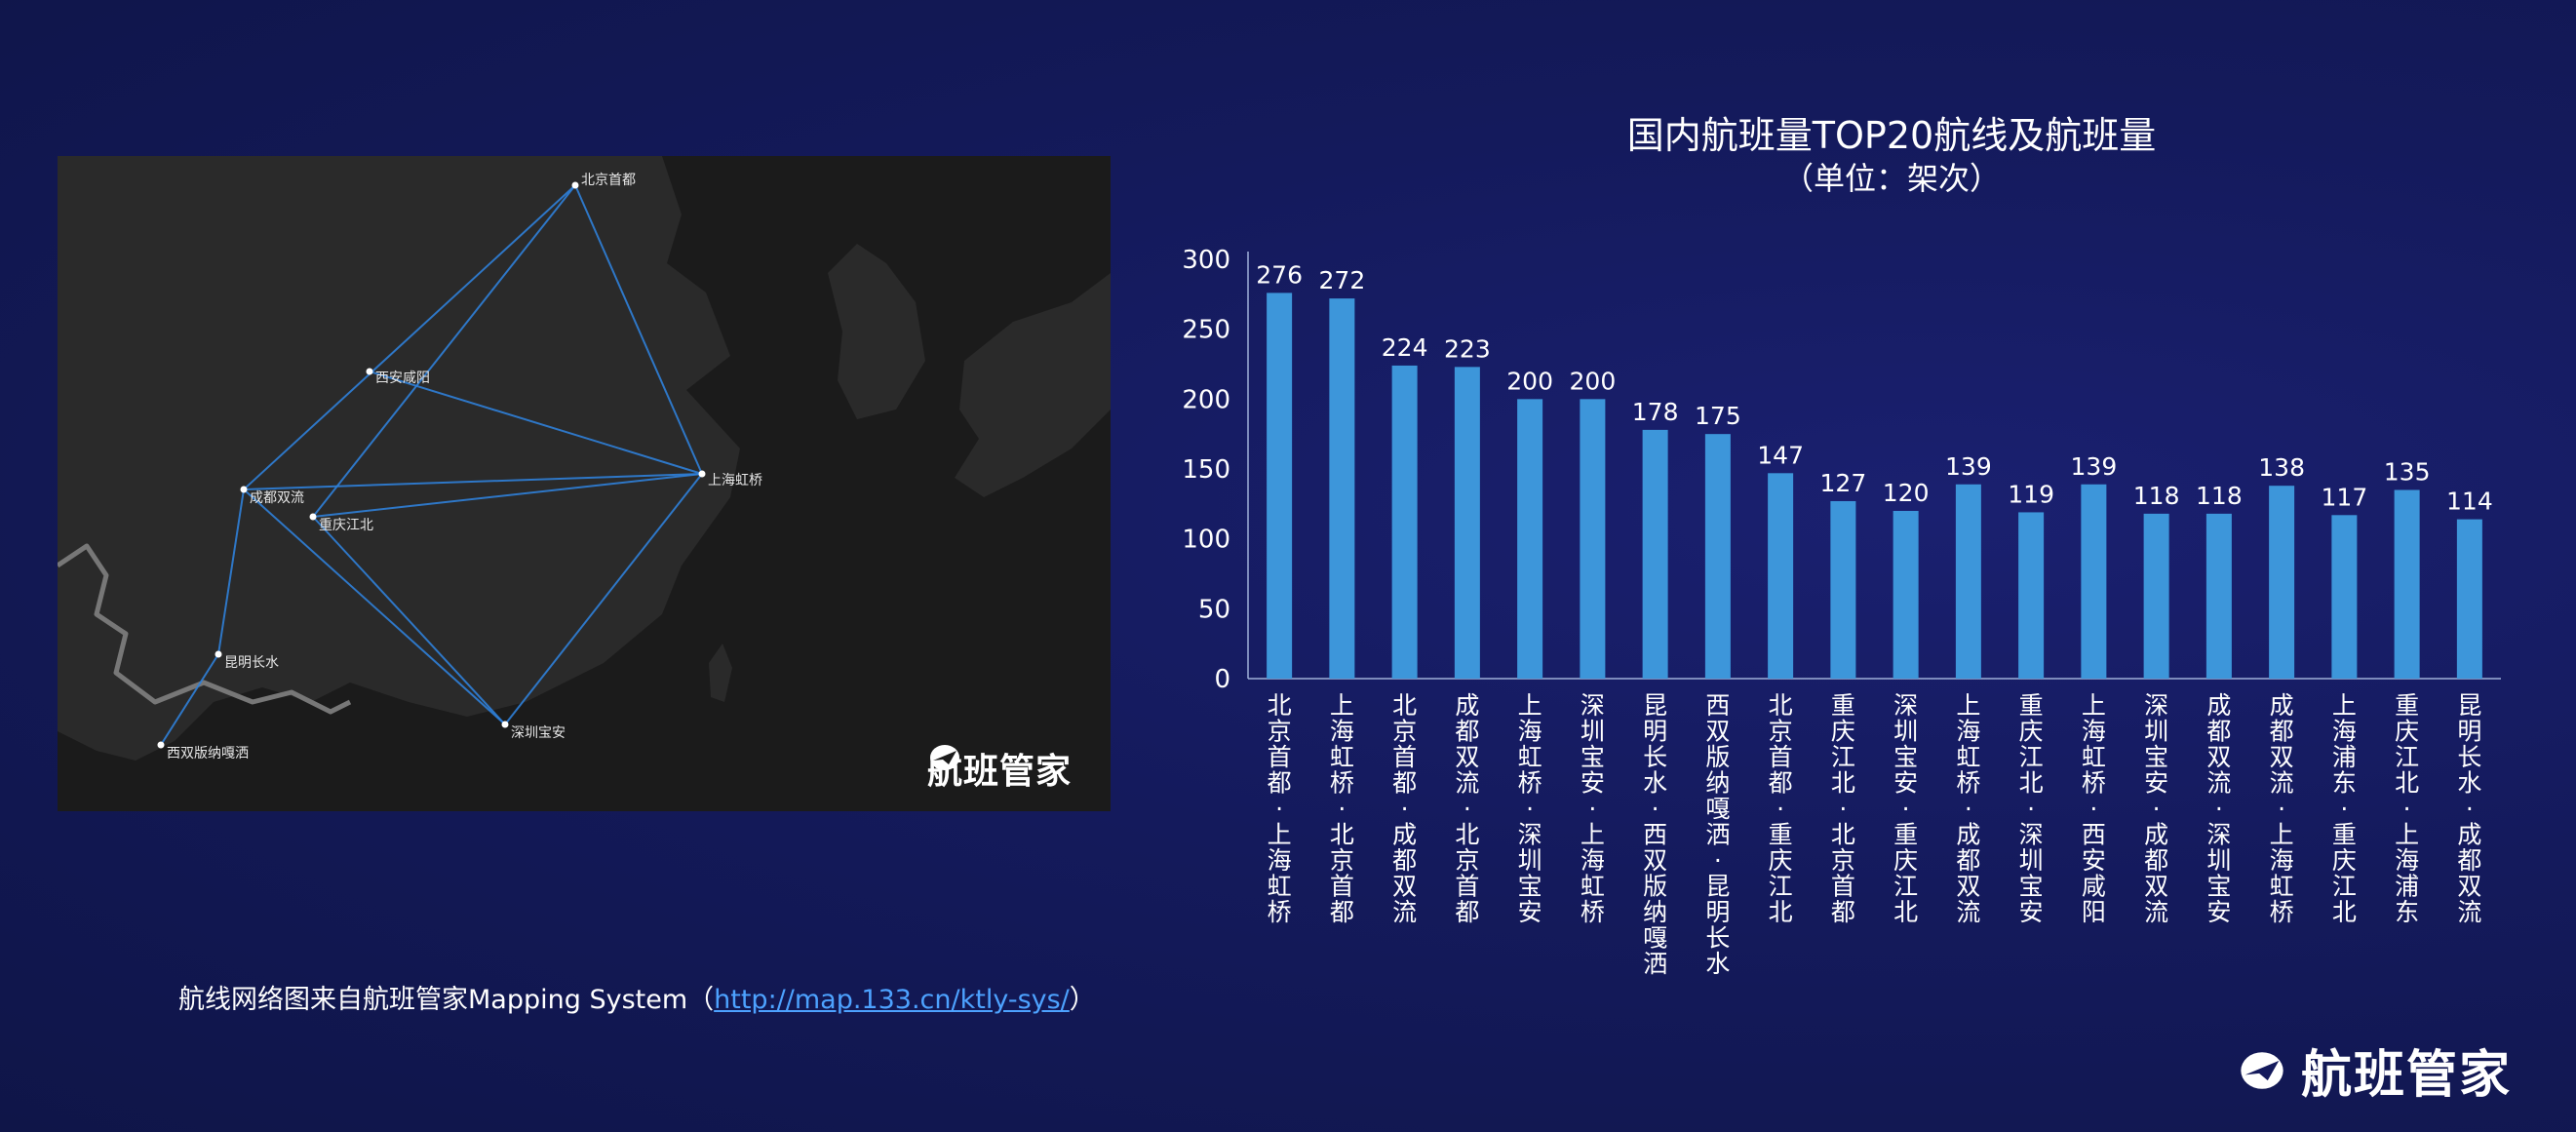 This screenshot has width=2576, height=1132. I want to click on data-label: 114, so click(2469, 502).